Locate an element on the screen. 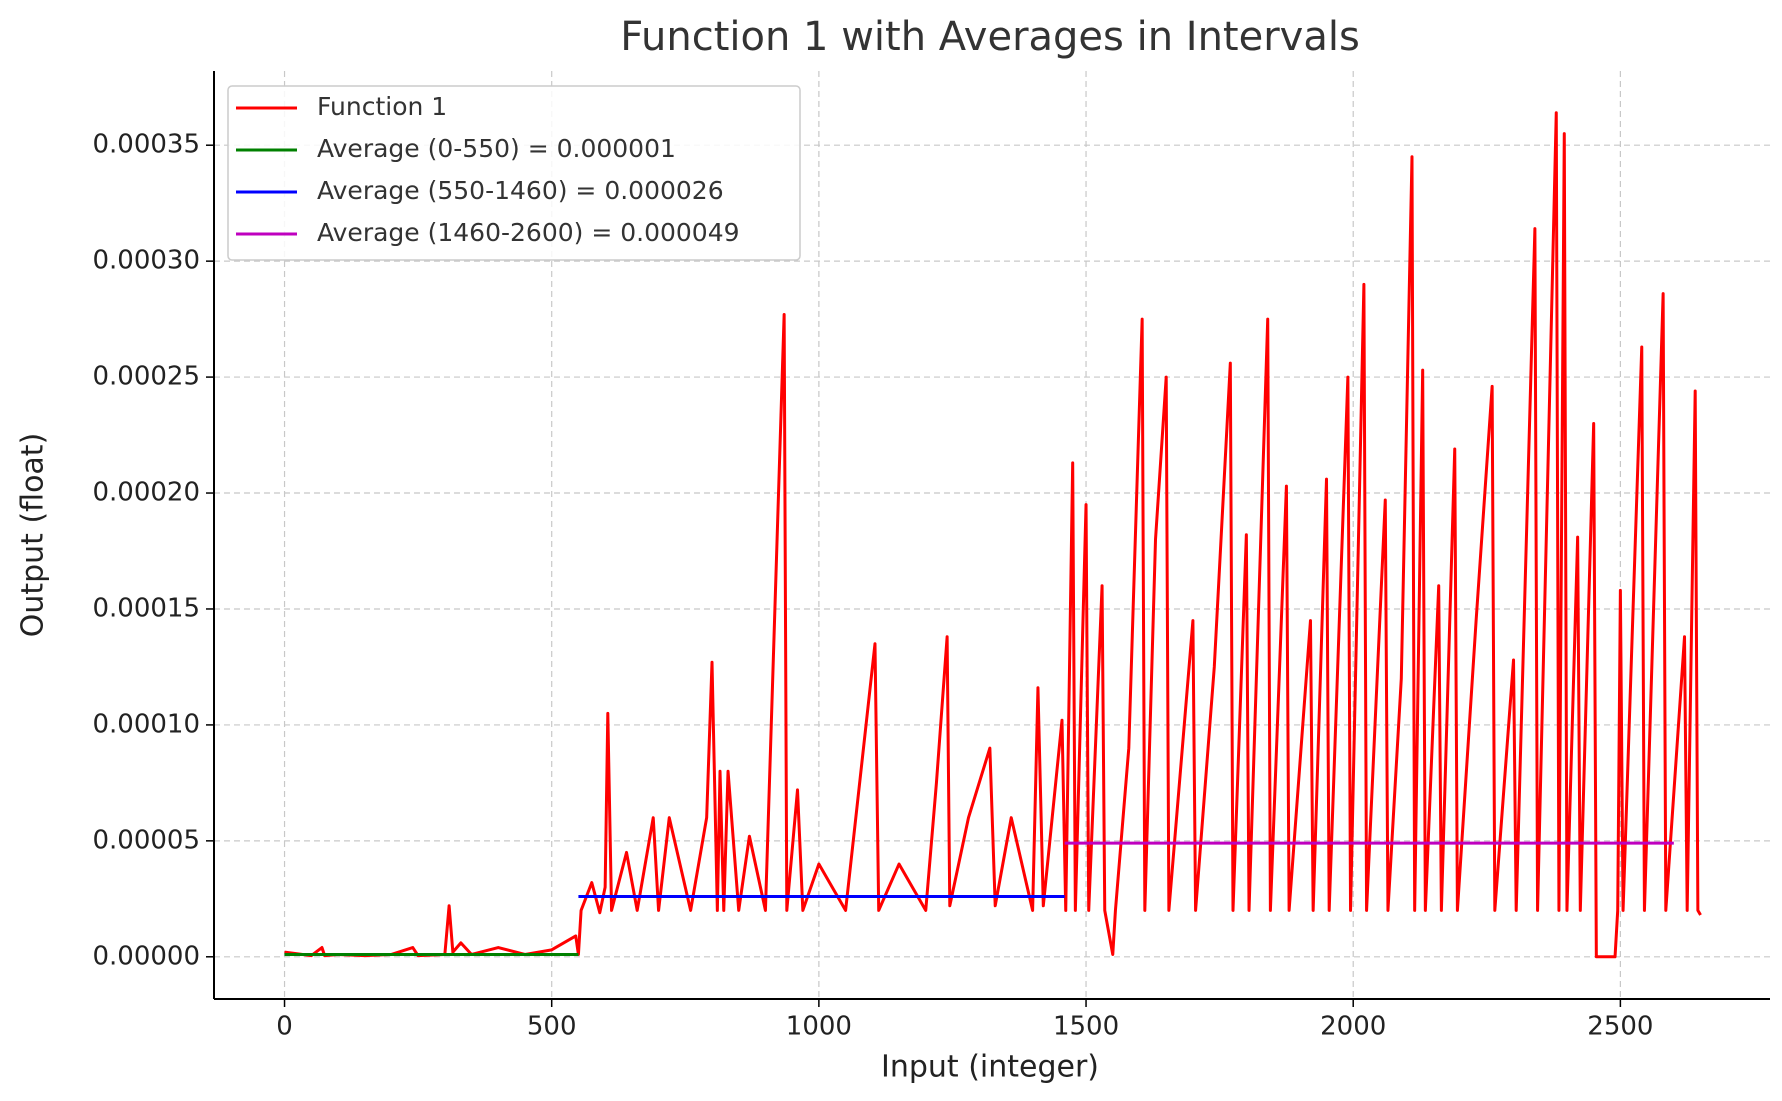 The height and width of the screenshot is (1101, 1782). legend-label: Function 1 is located at coordinates (382, 106).